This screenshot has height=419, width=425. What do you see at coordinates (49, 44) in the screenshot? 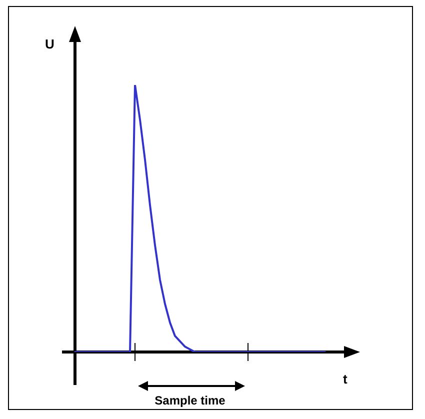
I see `y-axis-title: U` at bounding box center [49, 44].